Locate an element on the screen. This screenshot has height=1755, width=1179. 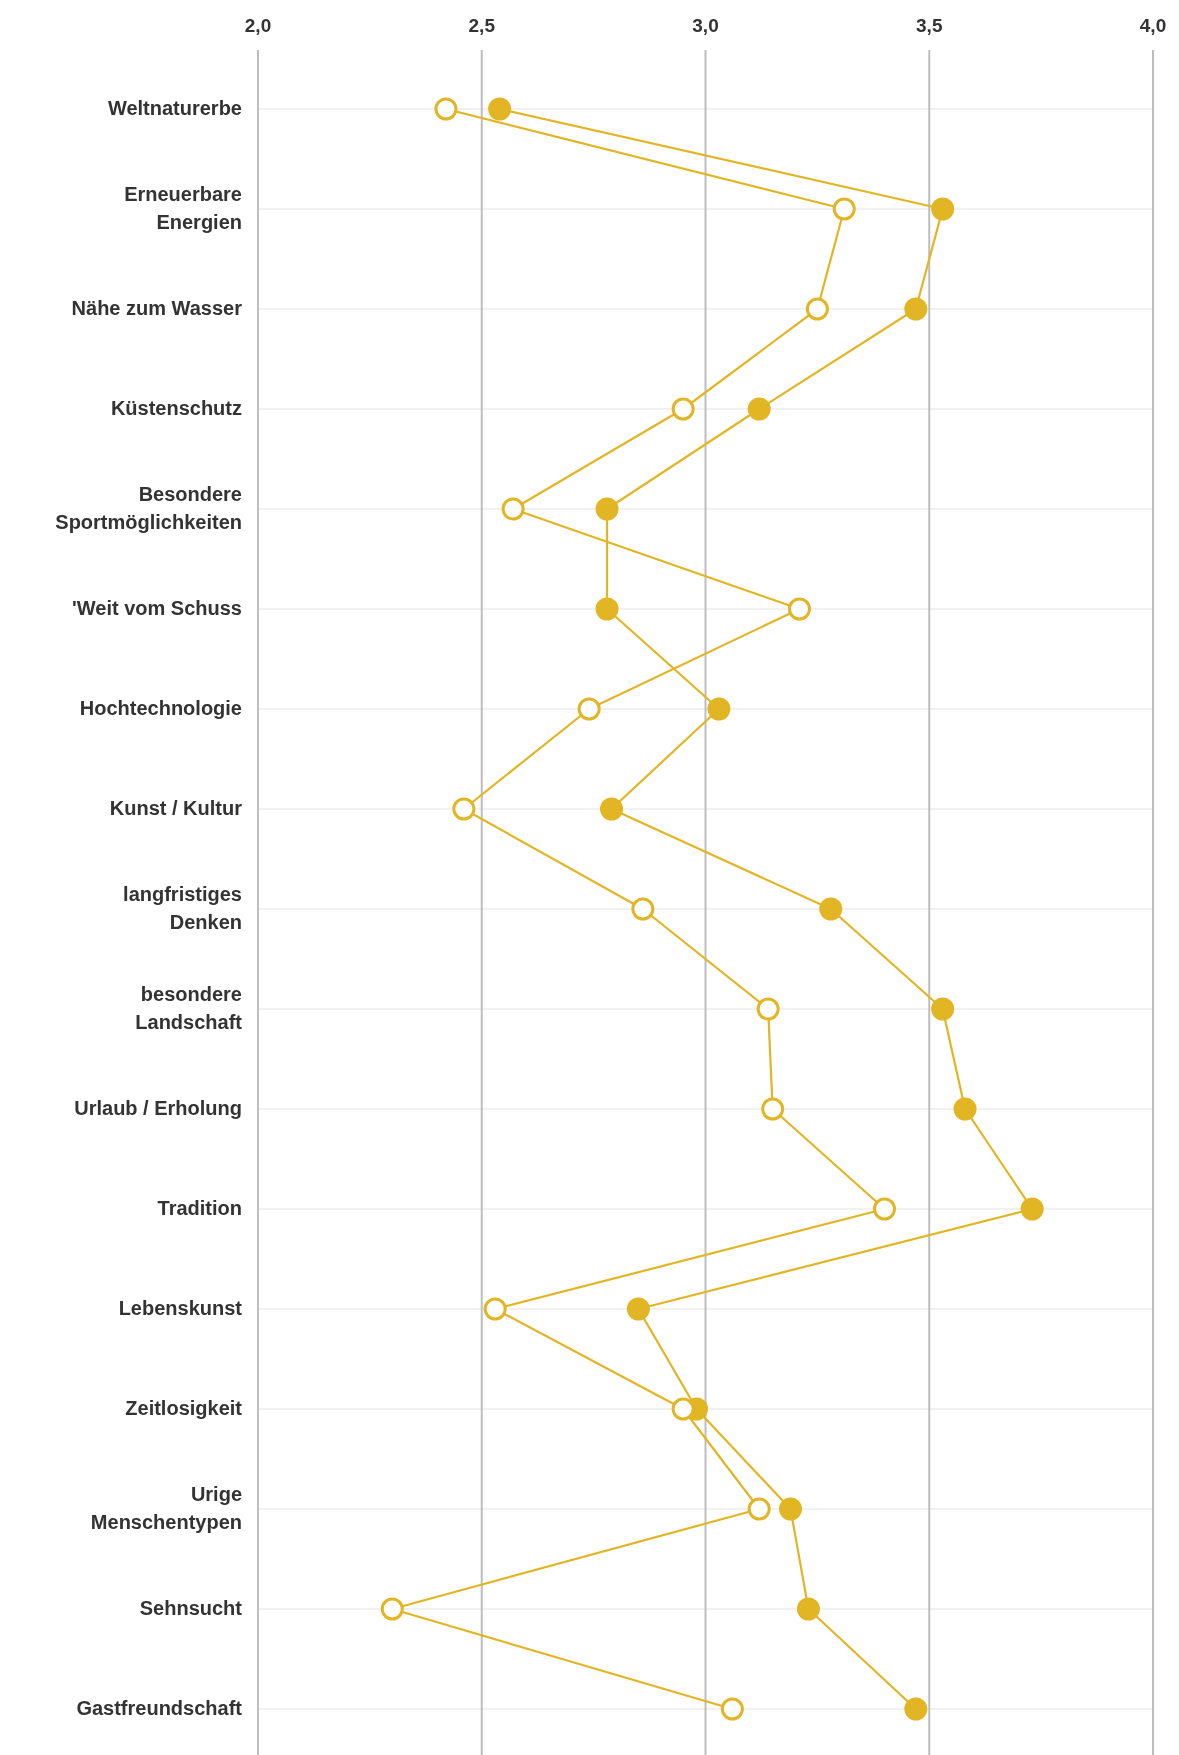
x-tick-label: 3,0 is located at coordinates (705, 25).